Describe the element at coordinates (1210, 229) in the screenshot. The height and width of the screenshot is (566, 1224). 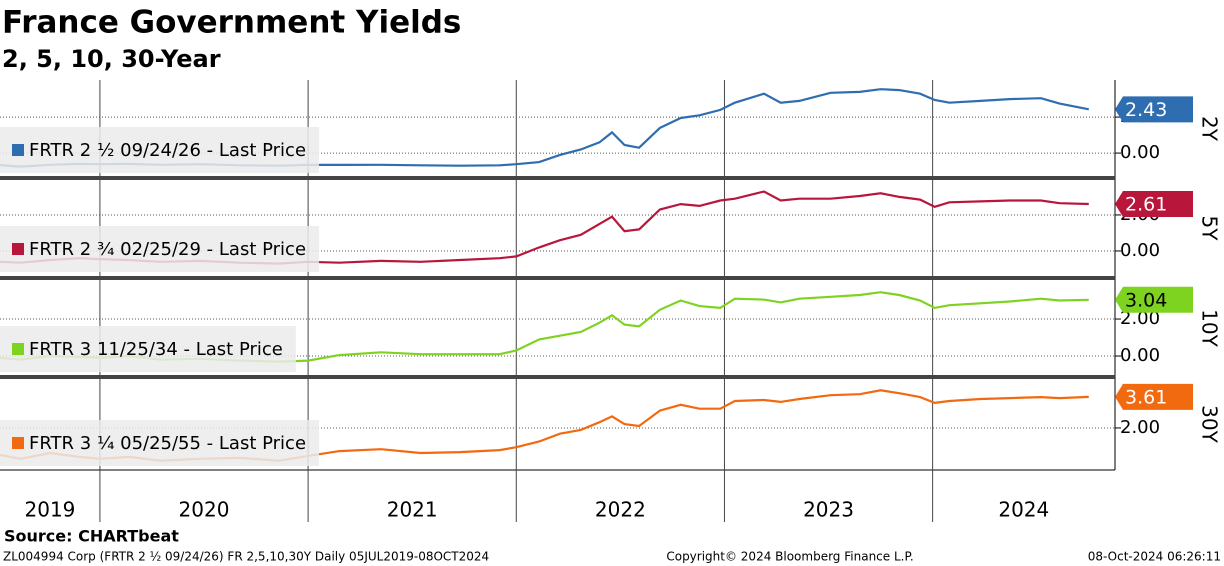
I see `panel-label: 5Y` at that location.